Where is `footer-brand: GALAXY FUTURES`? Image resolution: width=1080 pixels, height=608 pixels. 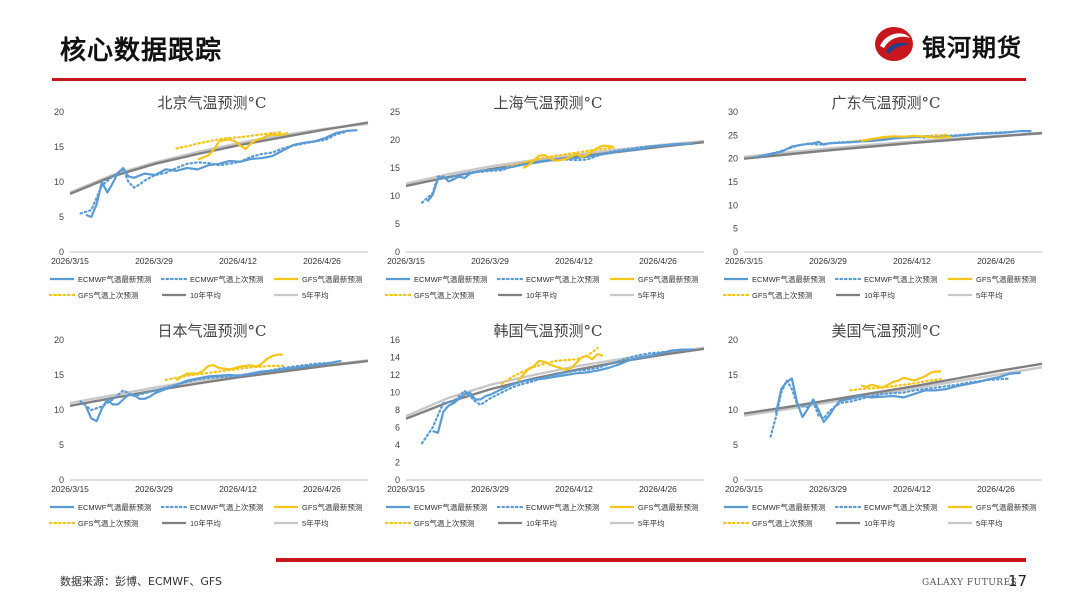
footer-brand: GALAXY FUTURES is located at coordinates (970, 583).